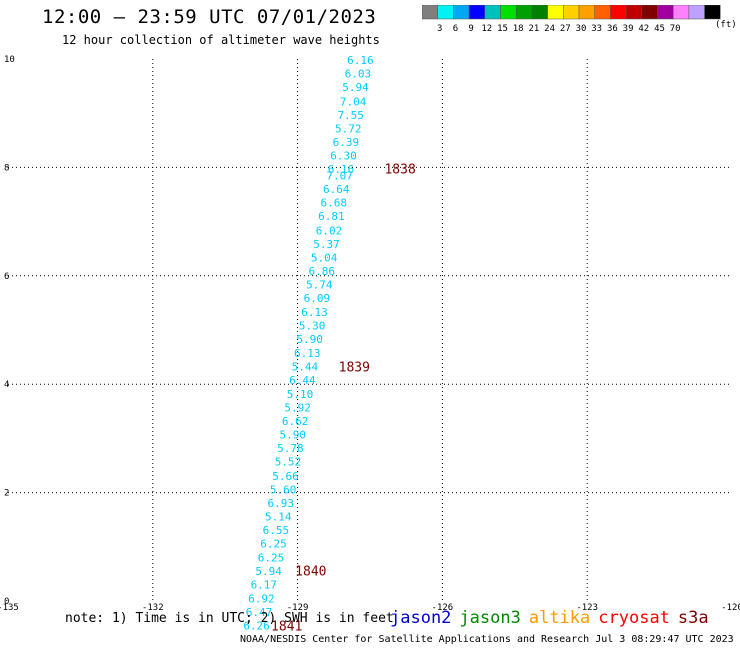 The width and height of the screenshot is (740, 650). What do you see at coordinates (302, 380) in the screenshot?
I see `wave-height-label: 6.44` at bounding box center [302, 380].